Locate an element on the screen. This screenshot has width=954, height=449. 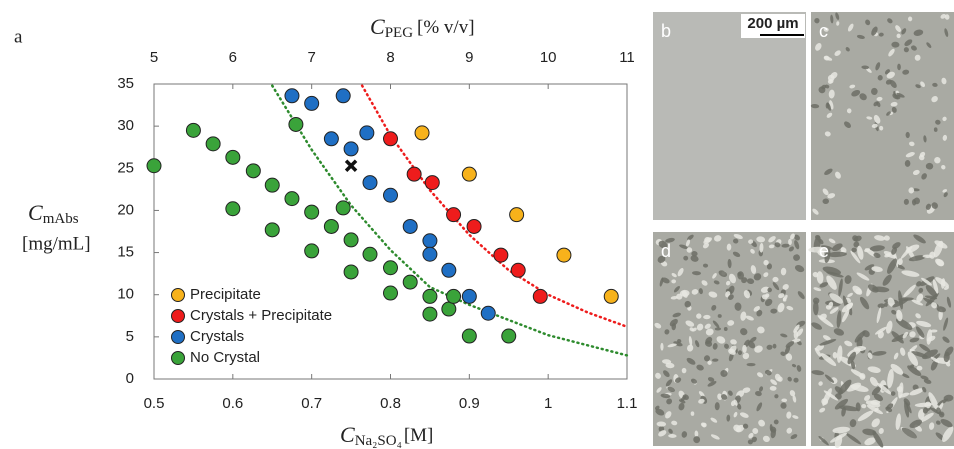
y-axis-label: CmAbs is located at coordinates (53, 213).